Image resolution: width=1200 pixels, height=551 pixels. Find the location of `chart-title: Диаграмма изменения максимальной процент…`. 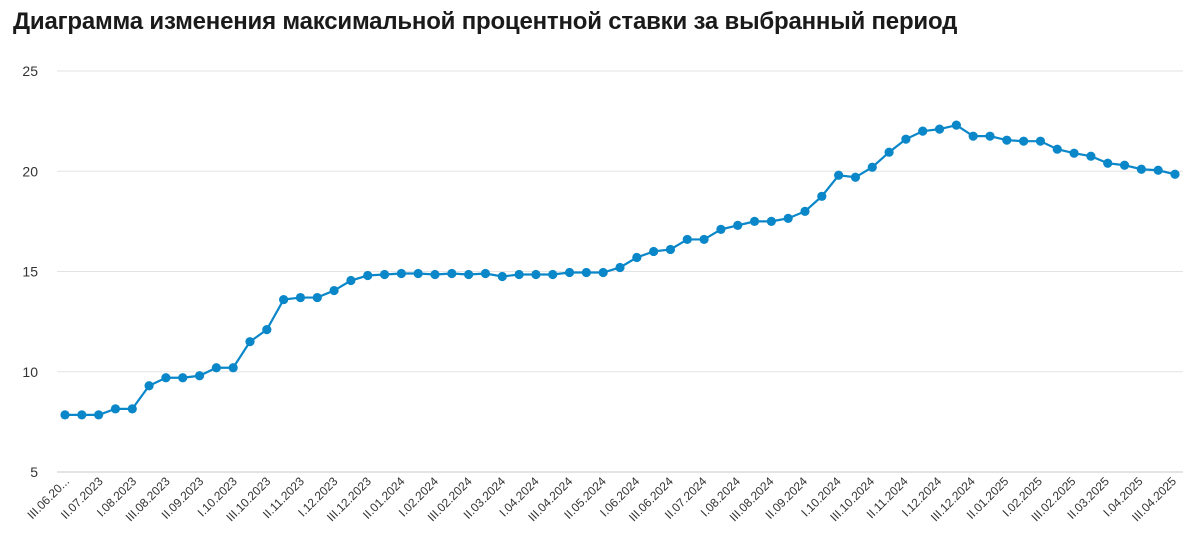

chart-title: Диаграмма изменения максимальной процент… is located at coordinates (485, 21).